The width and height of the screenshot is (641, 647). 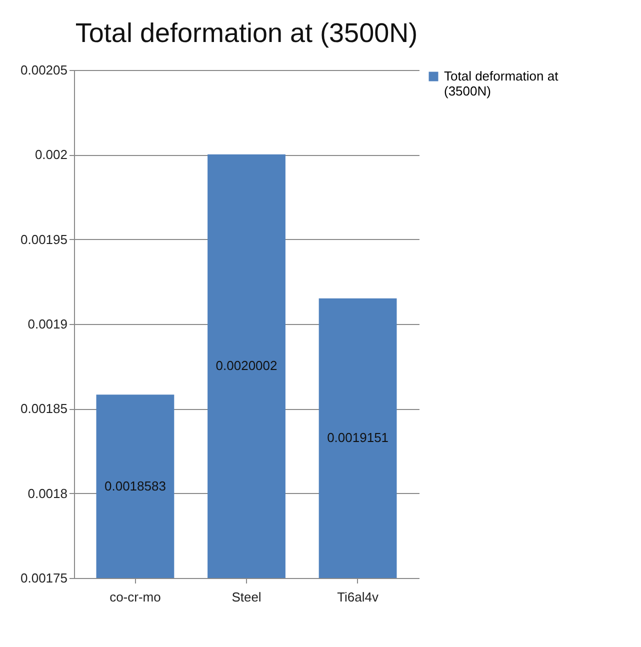 What do you see at coordinates (247, 366) in the screenshot?
I see `data-label: 0.0020002` at bounding box center [247, 366].